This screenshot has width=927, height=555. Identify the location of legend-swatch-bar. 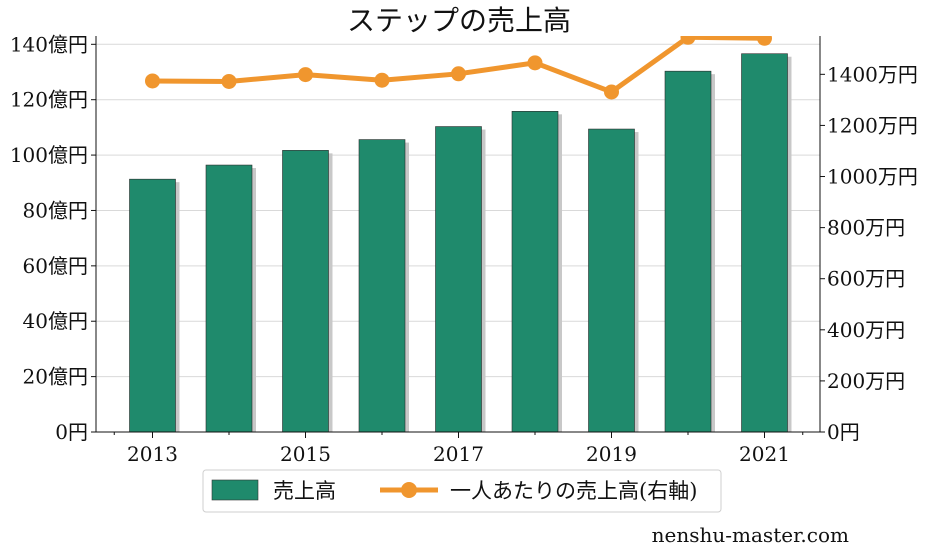
(235, 490).